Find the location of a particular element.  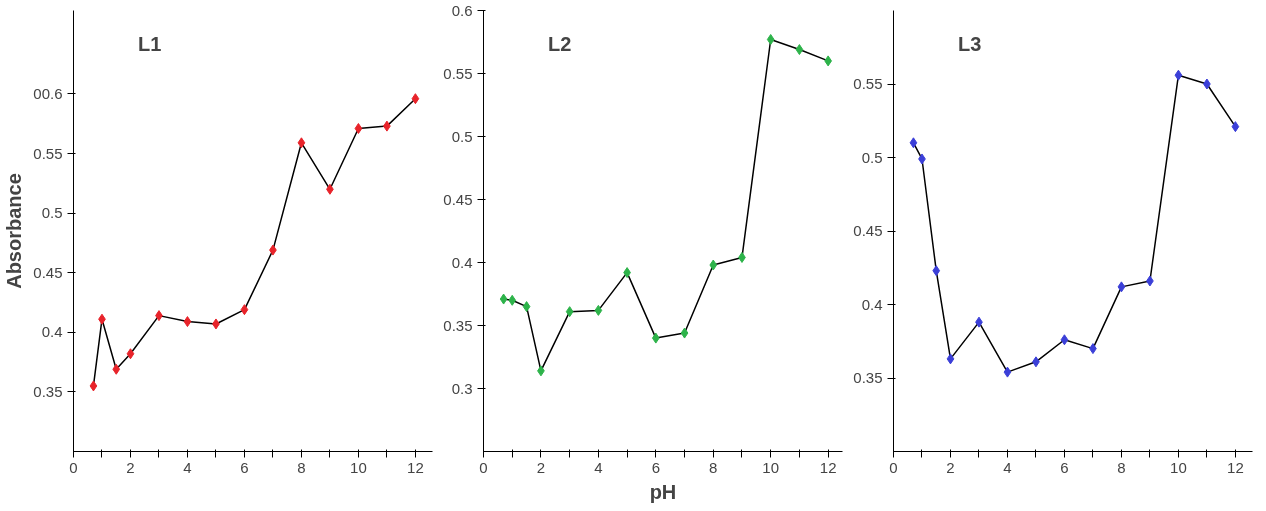

y-tick-label: 0.6 is located at coordinates (462, 10).